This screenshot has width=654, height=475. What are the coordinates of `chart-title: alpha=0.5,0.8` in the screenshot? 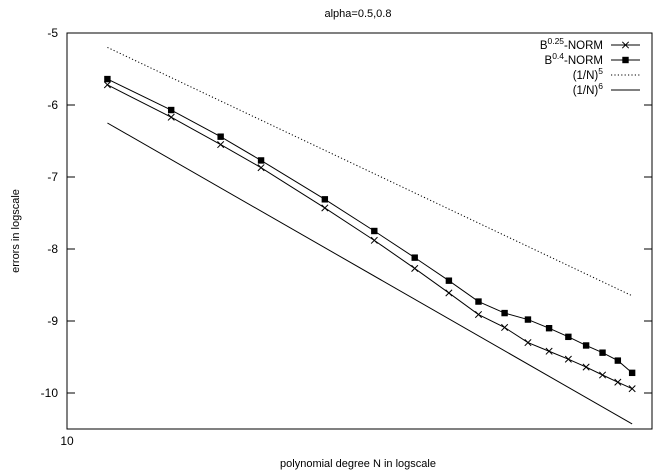 It's located at (358, 14).